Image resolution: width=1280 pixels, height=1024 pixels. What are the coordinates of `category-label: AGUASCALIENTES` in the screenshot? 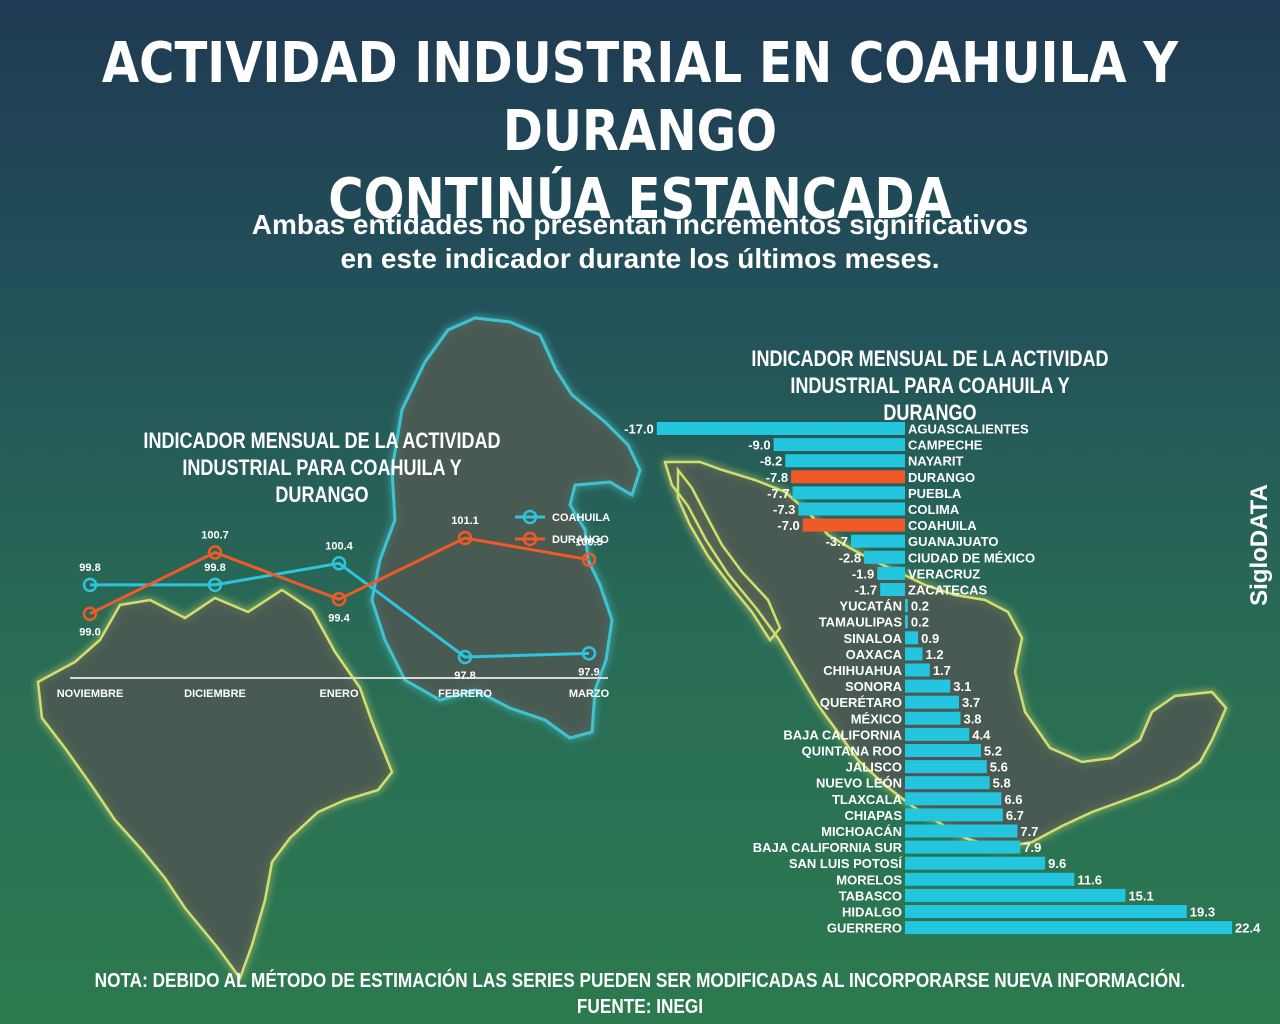 It's located at (968, 429).